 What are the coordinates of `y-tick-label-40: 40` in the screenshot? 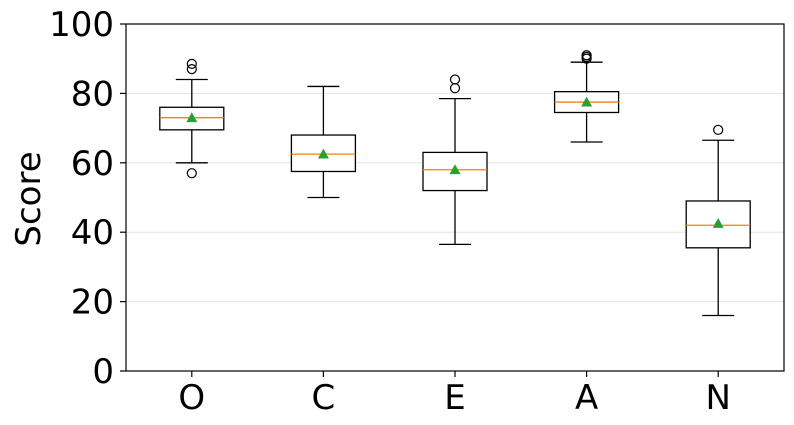 It's located at (92, 233).